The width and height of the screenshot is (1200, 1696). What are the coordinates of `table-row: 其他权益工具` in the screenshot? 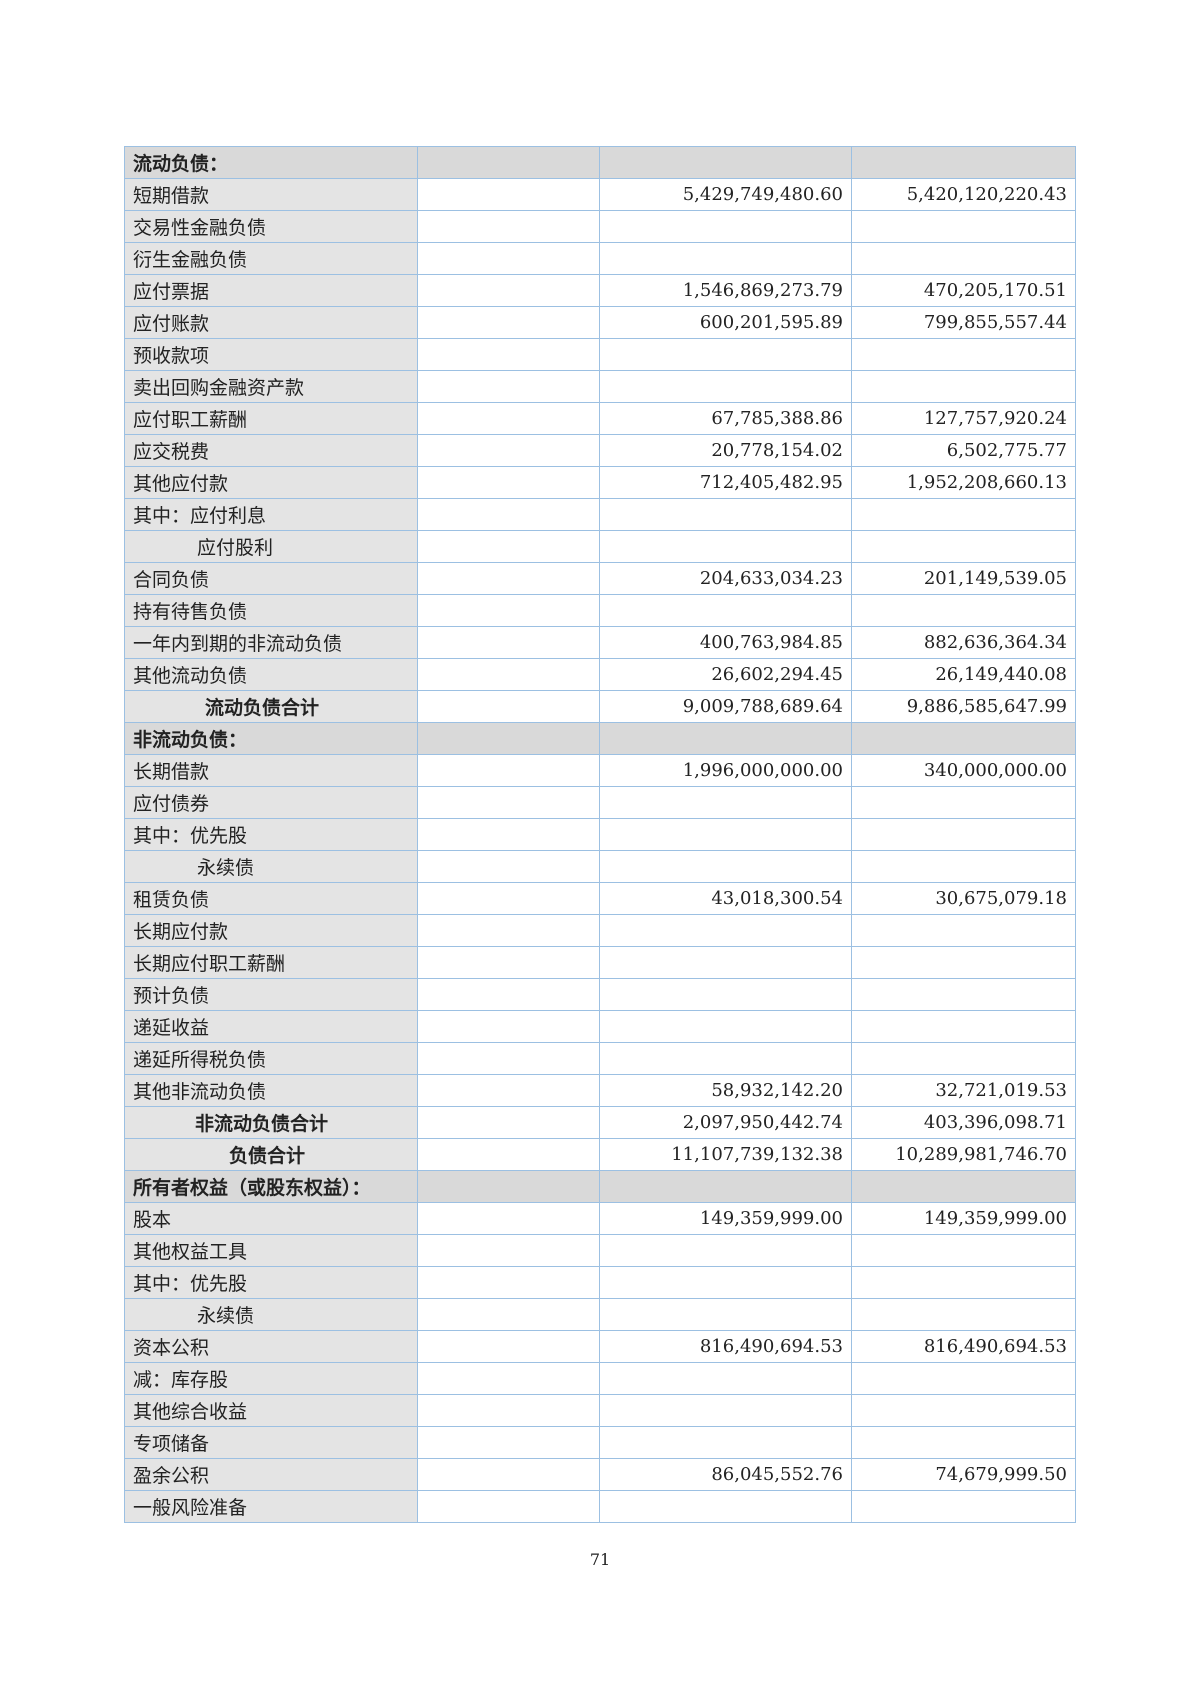 It's located at (600, 1250).